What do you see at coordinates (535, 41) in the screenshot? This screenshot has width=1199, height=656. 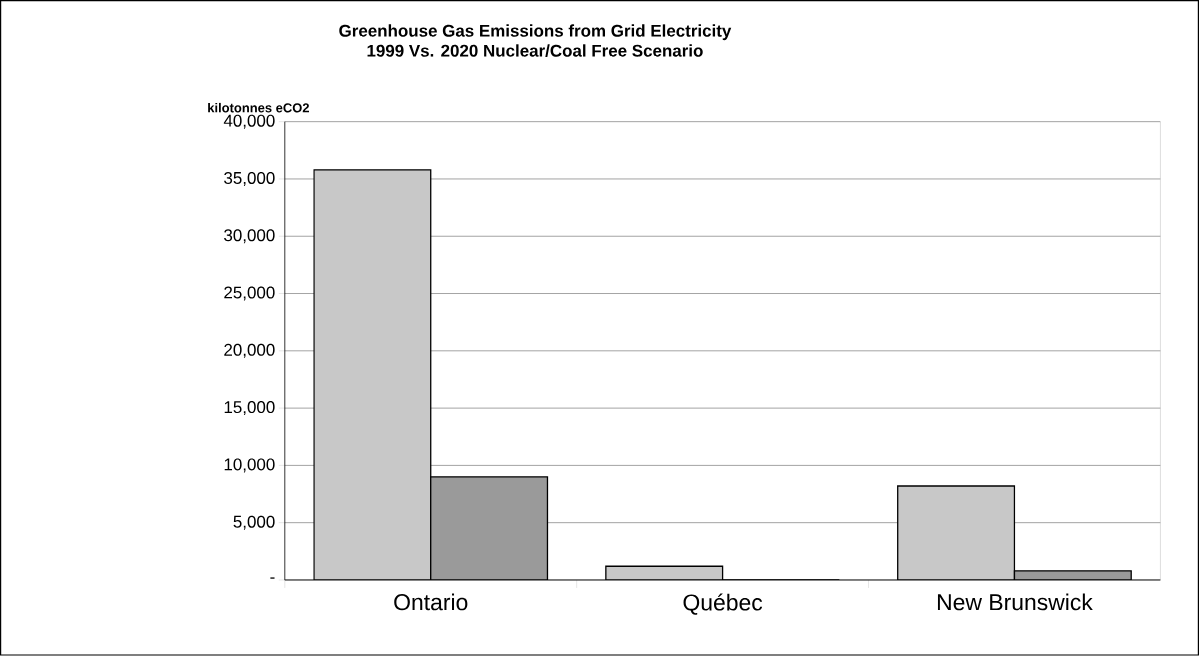 I see `chart-title: Greenhouse Gas Emissions from Grid Electricity 1999 Vs. 2020 Nuclear/Coal Free Scenario` at bounding box center [535, 41].